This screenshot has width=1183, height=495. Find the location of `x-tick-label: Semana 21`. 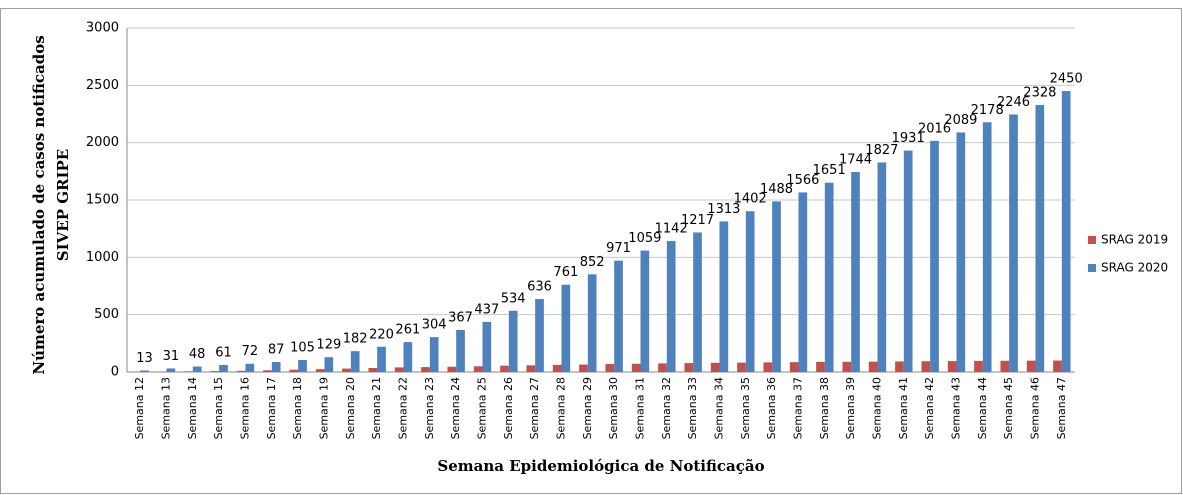

x-tick-label: Semana 21 is located at coordinates (376, 408).